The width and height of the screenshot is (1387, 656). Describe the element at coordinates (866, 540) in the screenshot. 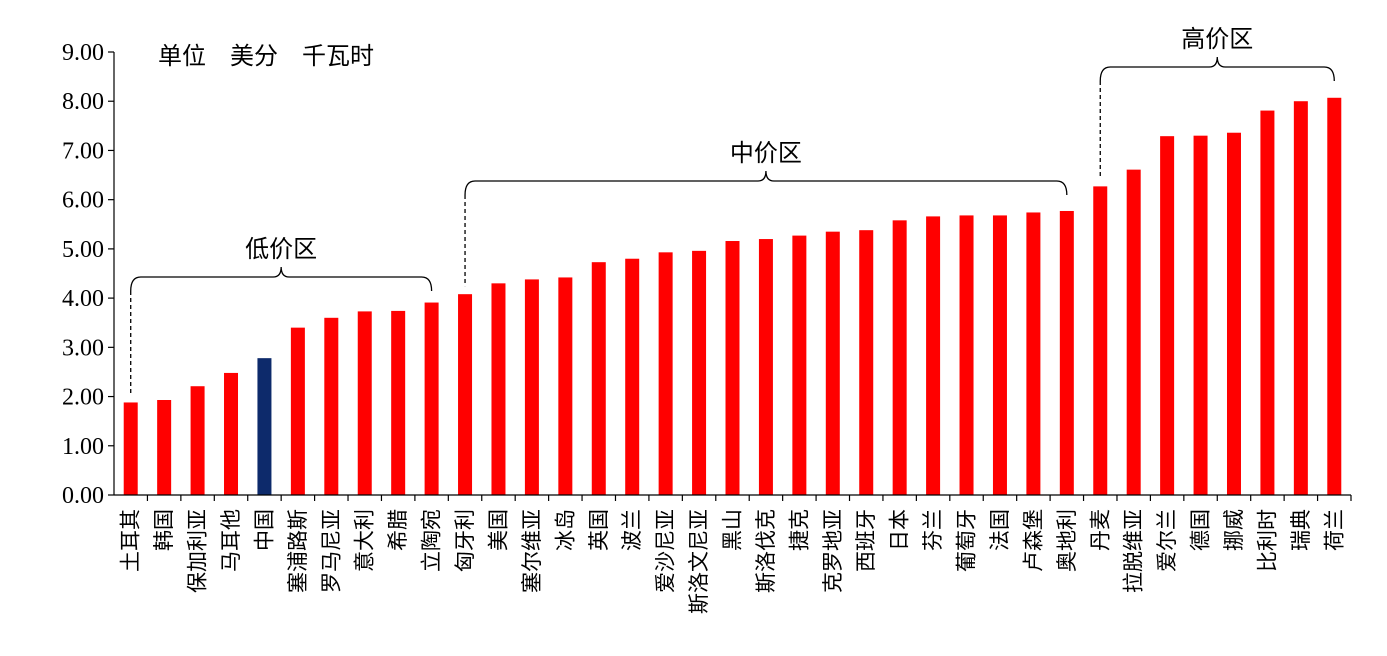

I see `x-tick-label: 西班牙` at that location.